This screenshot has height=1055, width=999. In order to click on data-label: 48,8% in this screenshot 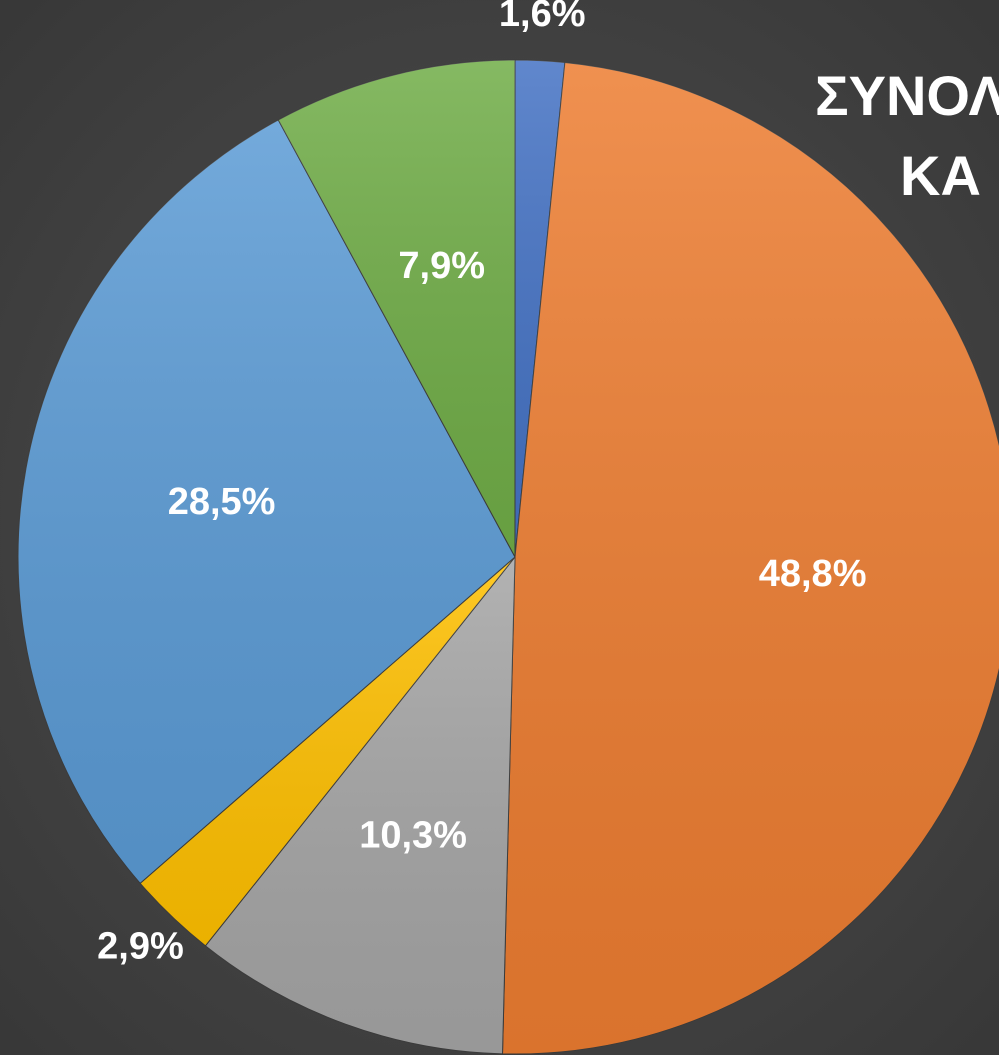, I will do `click(813, 574)`.